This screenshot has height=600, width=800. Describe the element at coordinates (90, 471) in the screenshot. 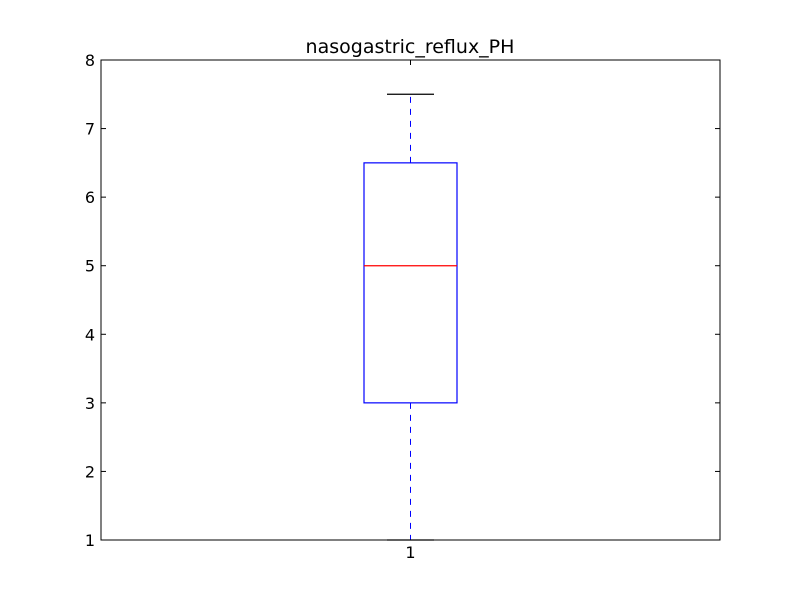

I see `y-tick-label: 2` at that location.